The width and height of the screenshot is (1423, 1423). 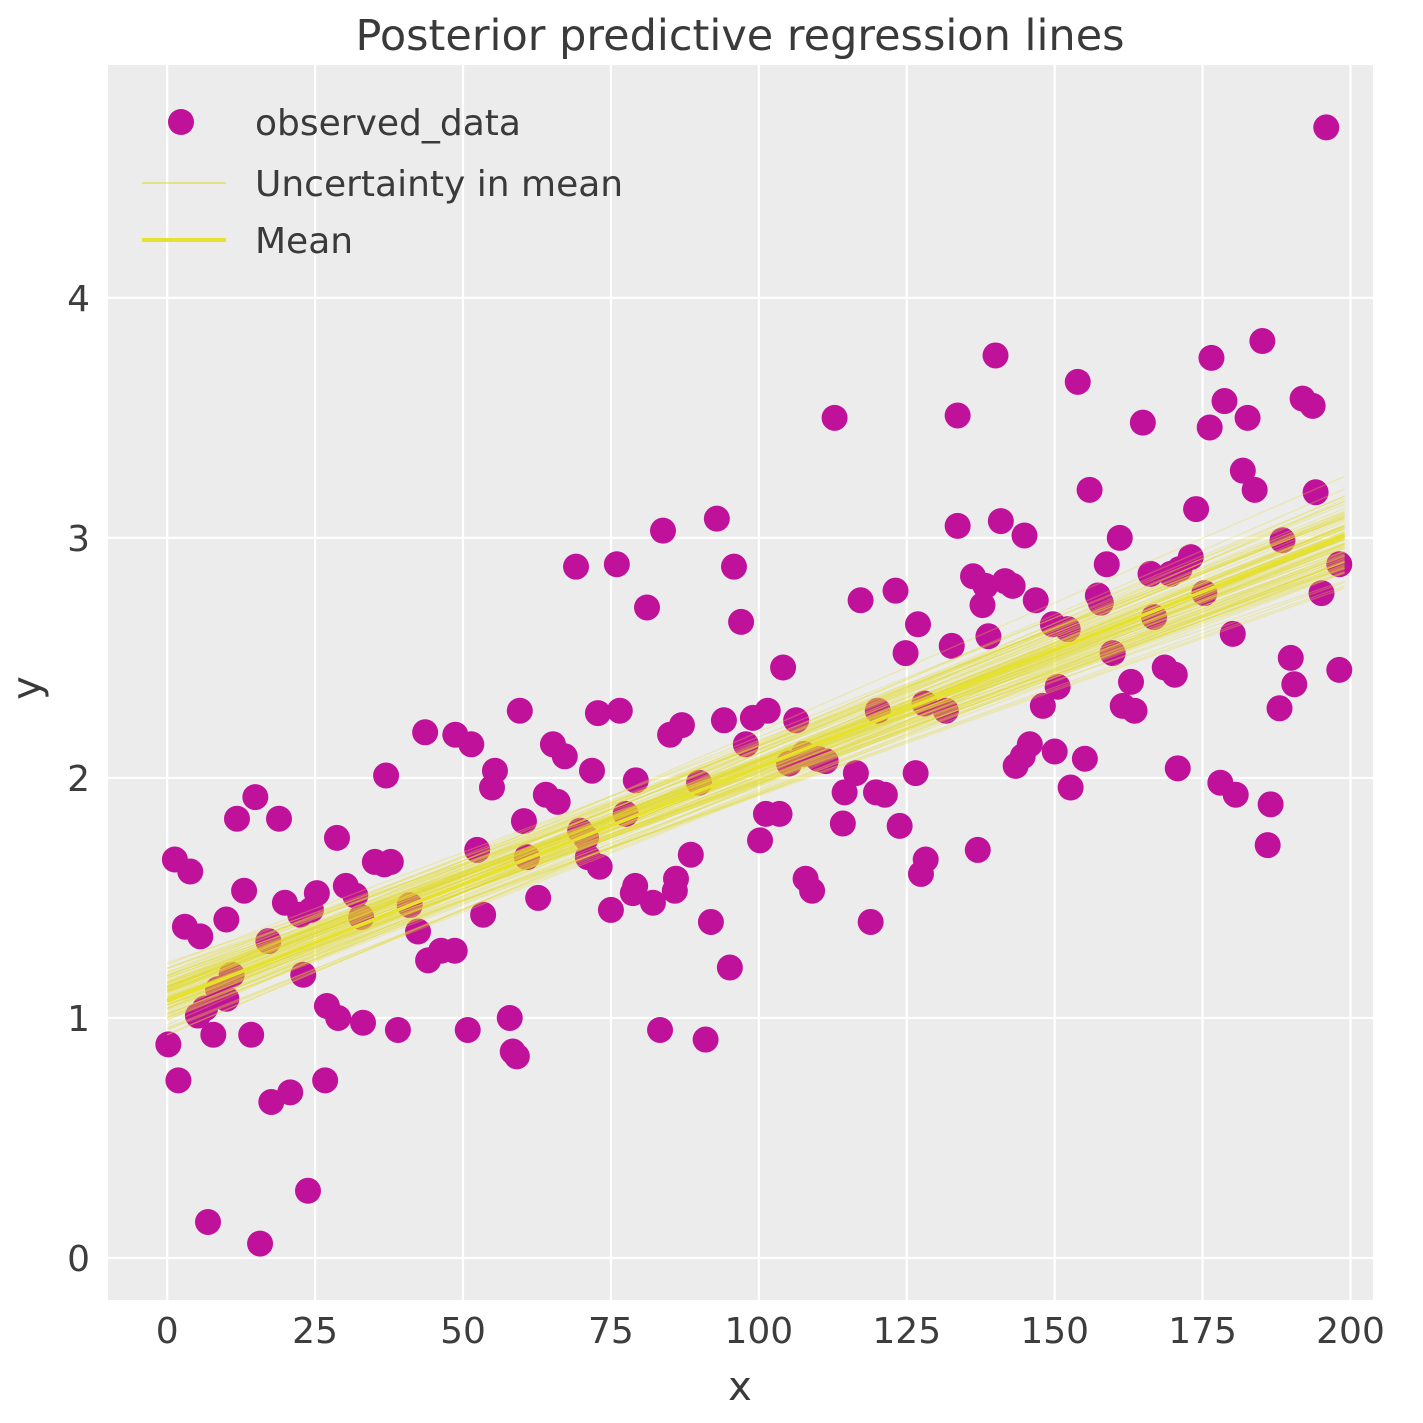 What do you see at coordinates (439, 184) in the screenshot?
I see `legend-label-uncertainty: Uncertainty in mean` at bounding box center [439, 184].